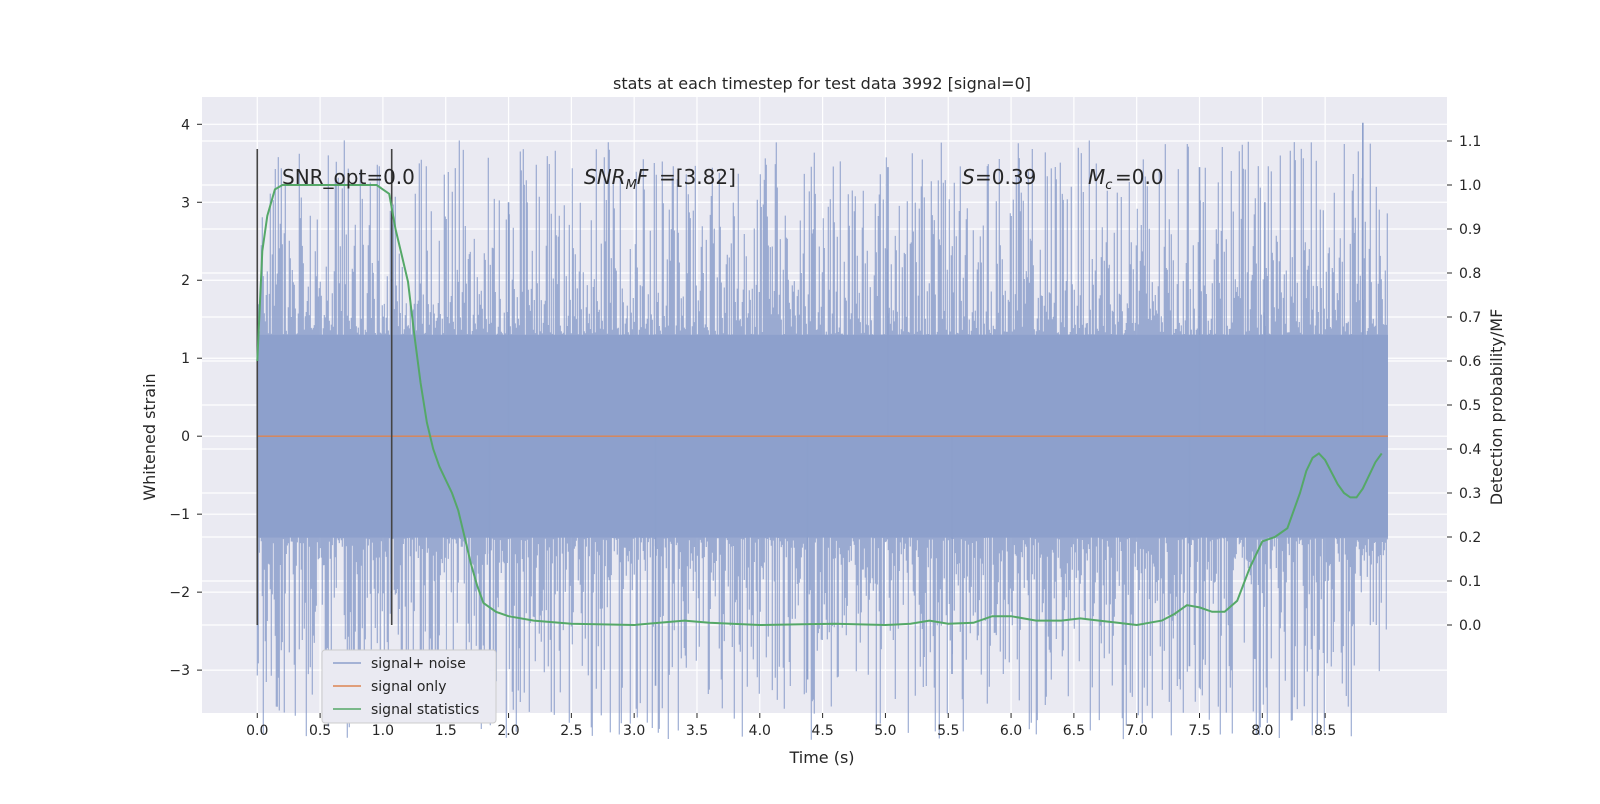  I want to click on y-right-tick-label-2: 0.9, so click(1470, 230).